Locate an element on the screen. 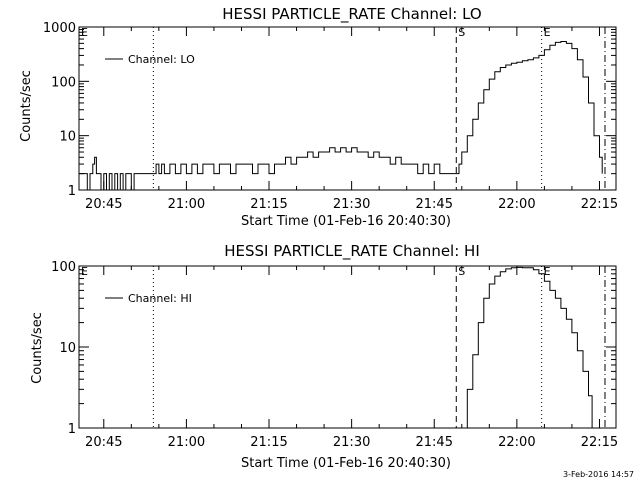 Image resolution: width=640 pixels, height=480 pixels. y-tick-label: 1000 is located at coordinates (59, 28).